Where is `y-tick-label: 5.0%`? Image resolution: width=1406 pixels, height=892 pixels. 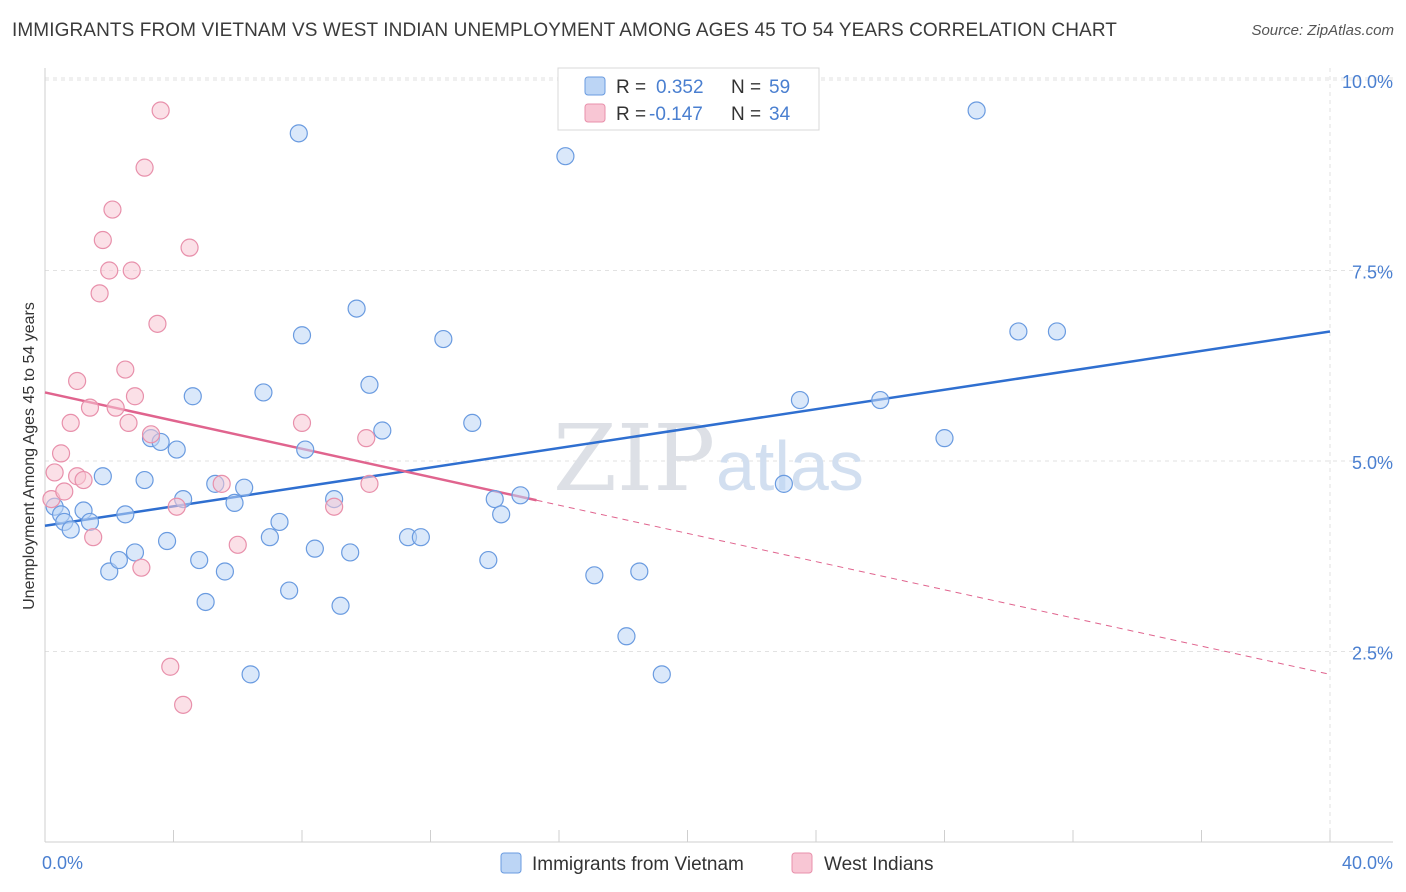 y-tick-label: 5.0% is located at coordinates (1372, 463).